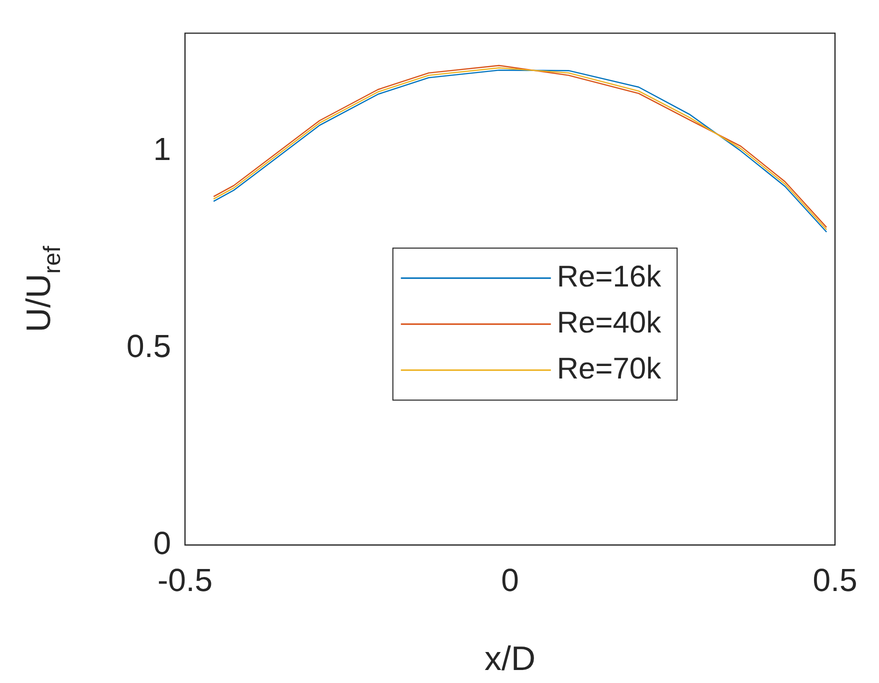  I want to click on y-tick-label: 0, so click(162, 542).